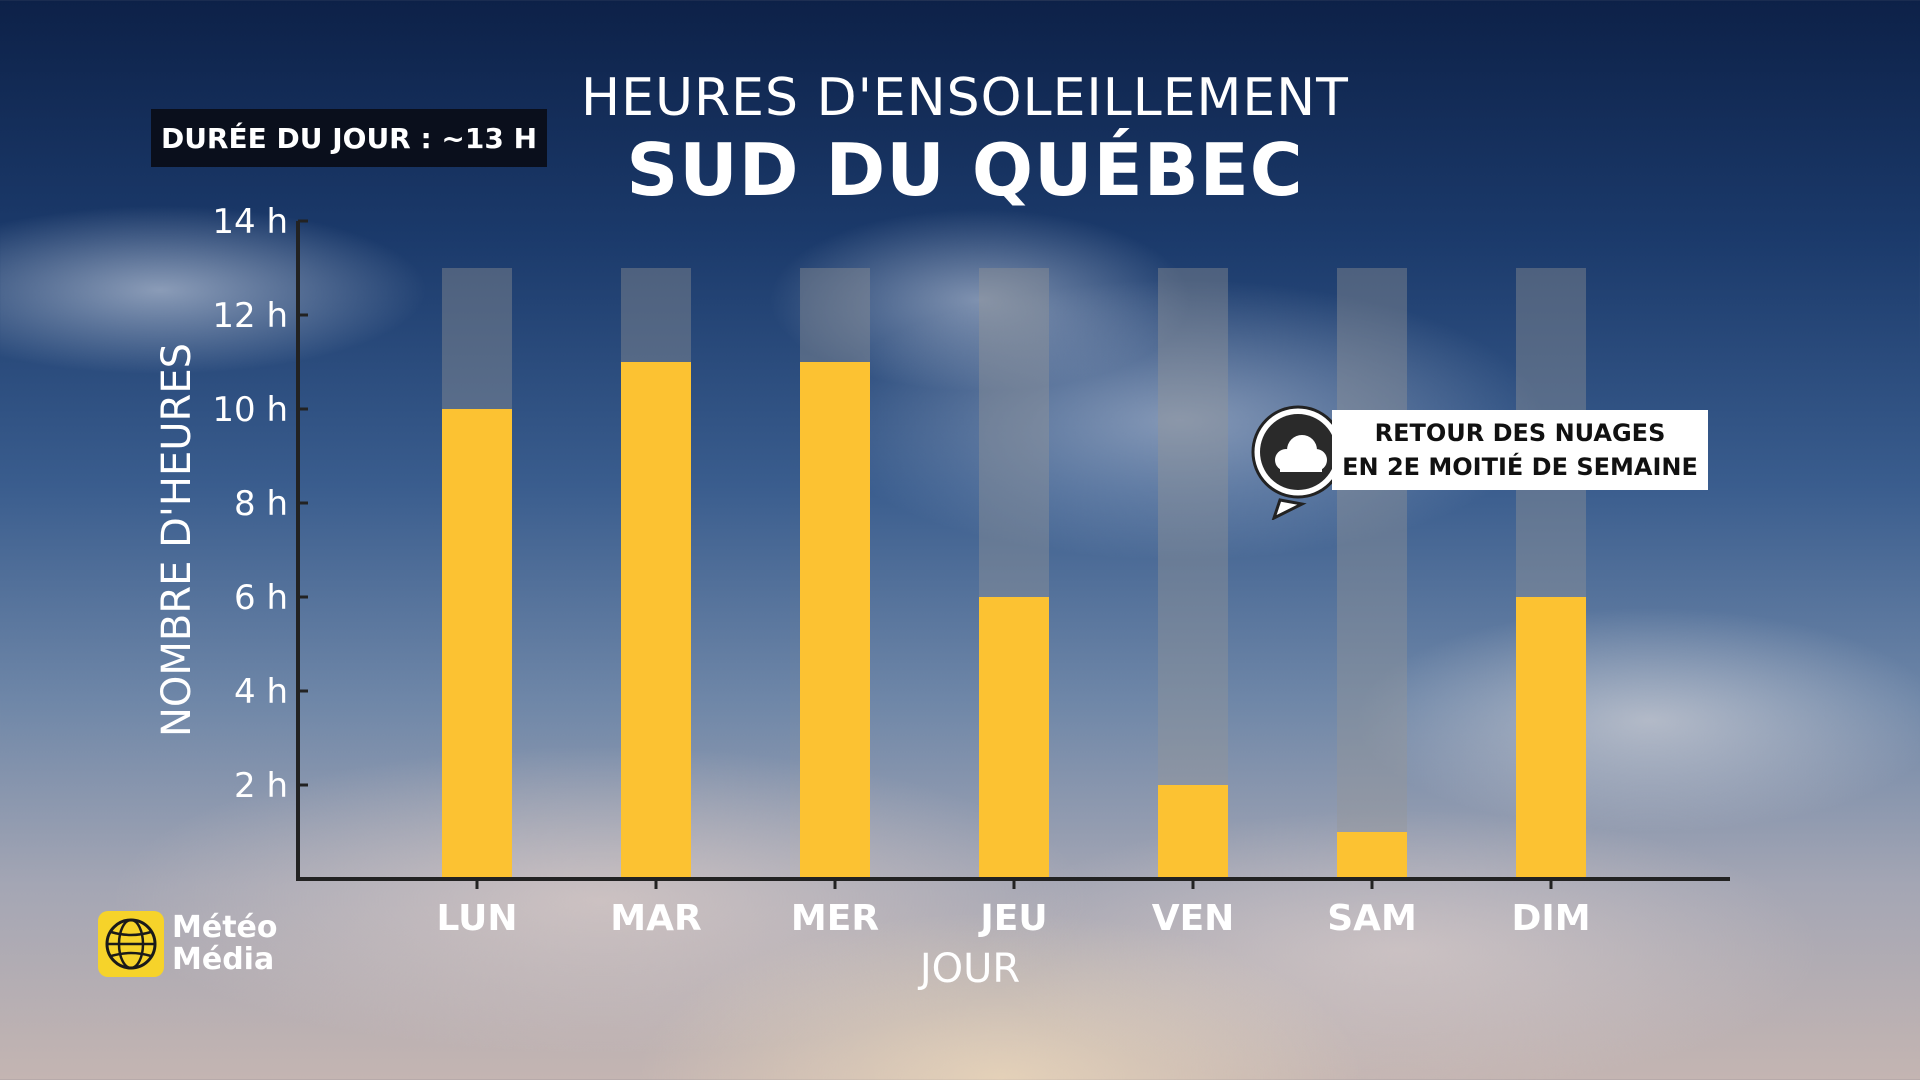 The height and width of the screenshot is (1080, 1920). What do you see at coordinates (349, 138) in the screenshot?
I see `day-length-badge: DURÉE DU JOUR : ~13 H` at bounding box center [349, 138].